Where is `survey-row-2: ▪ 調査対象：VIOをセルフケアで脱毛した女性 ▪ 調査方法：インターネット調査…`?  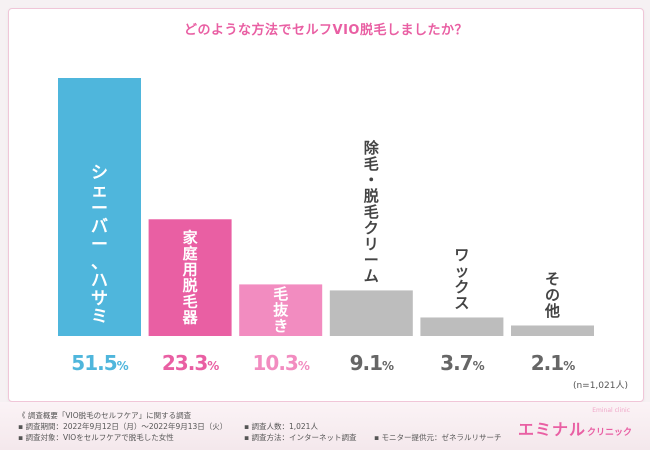 survey-row-2: ▪ 調査対象：VIOをセルフケアで脱毛した女性 ▪ 調査方法：インターネット調査… is located at coordinates (259, 437).